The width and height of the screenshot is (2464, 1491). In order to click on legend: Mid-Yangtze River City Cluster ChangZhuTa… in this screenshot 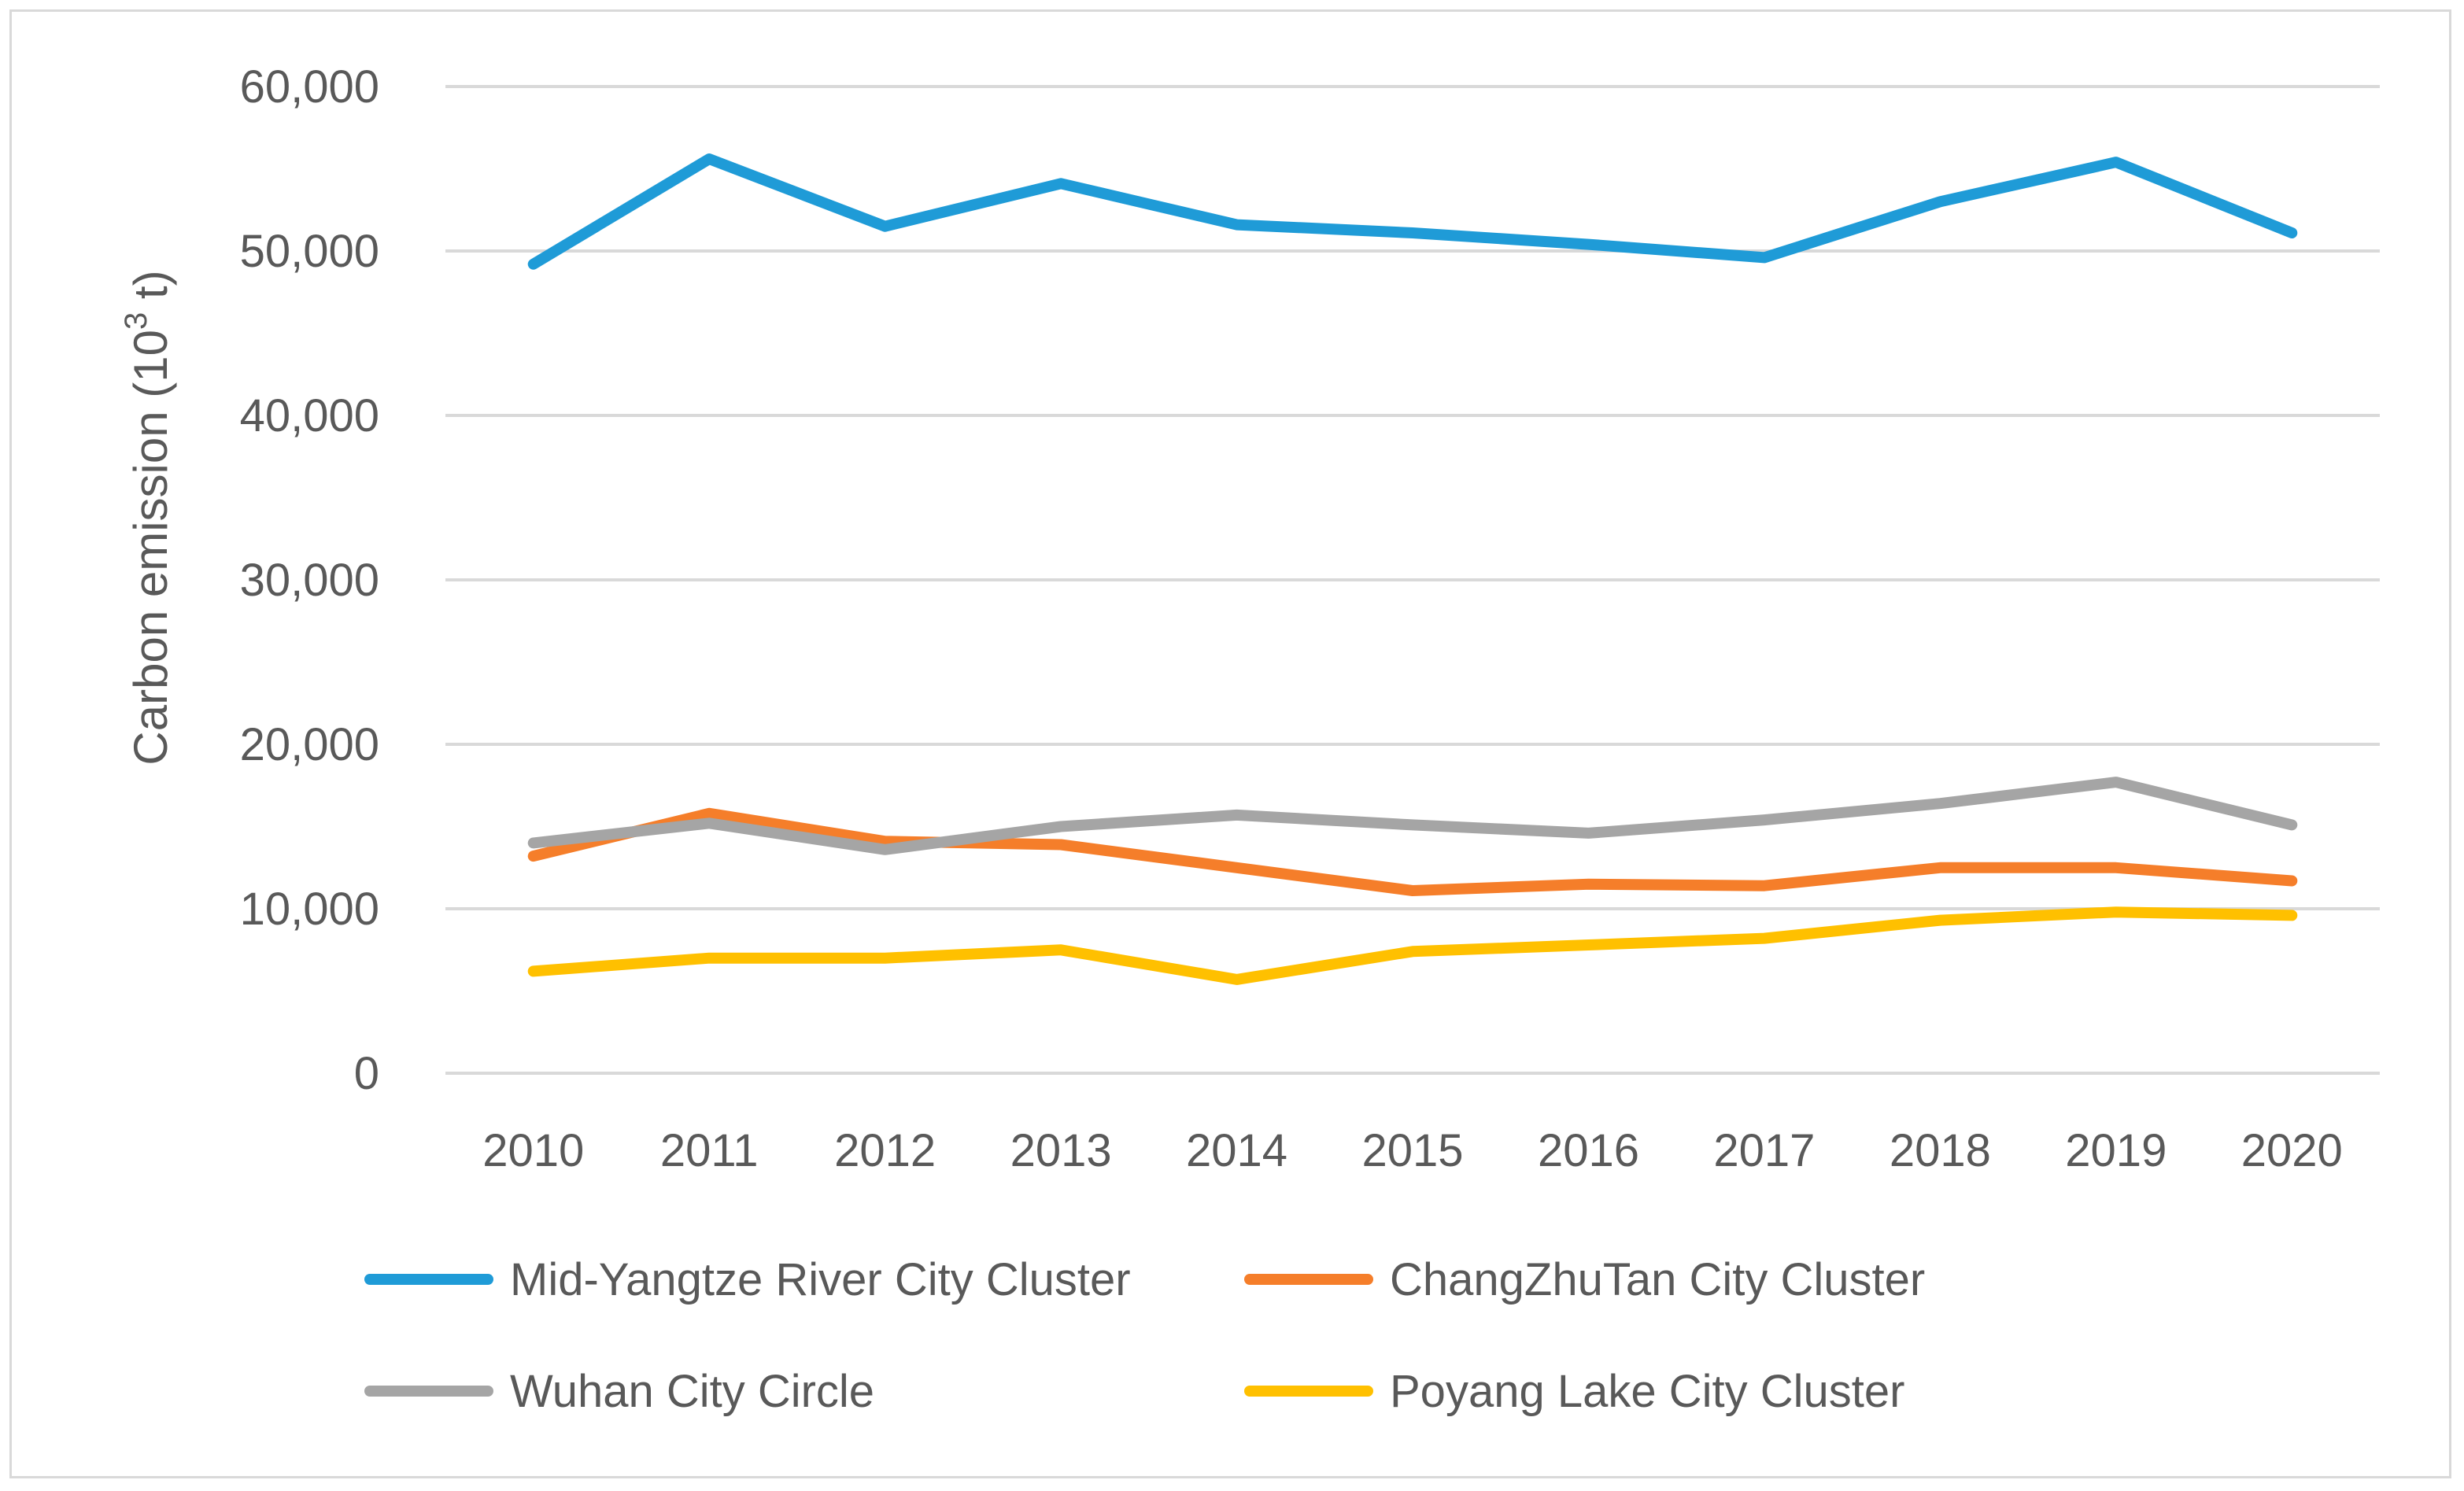, I will do `click(1144, 1335)`.